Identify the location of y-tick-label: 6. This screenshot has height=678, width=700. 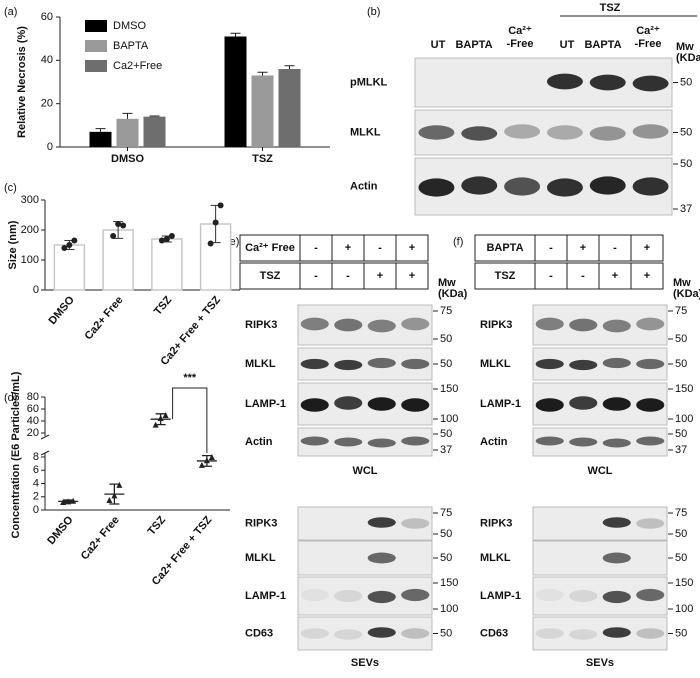
(36, 470).